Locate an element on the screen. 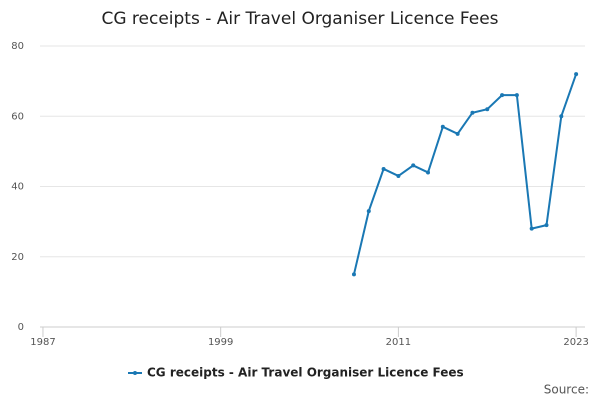  y-tick-label: 20 is located at coordinates (17, 257).